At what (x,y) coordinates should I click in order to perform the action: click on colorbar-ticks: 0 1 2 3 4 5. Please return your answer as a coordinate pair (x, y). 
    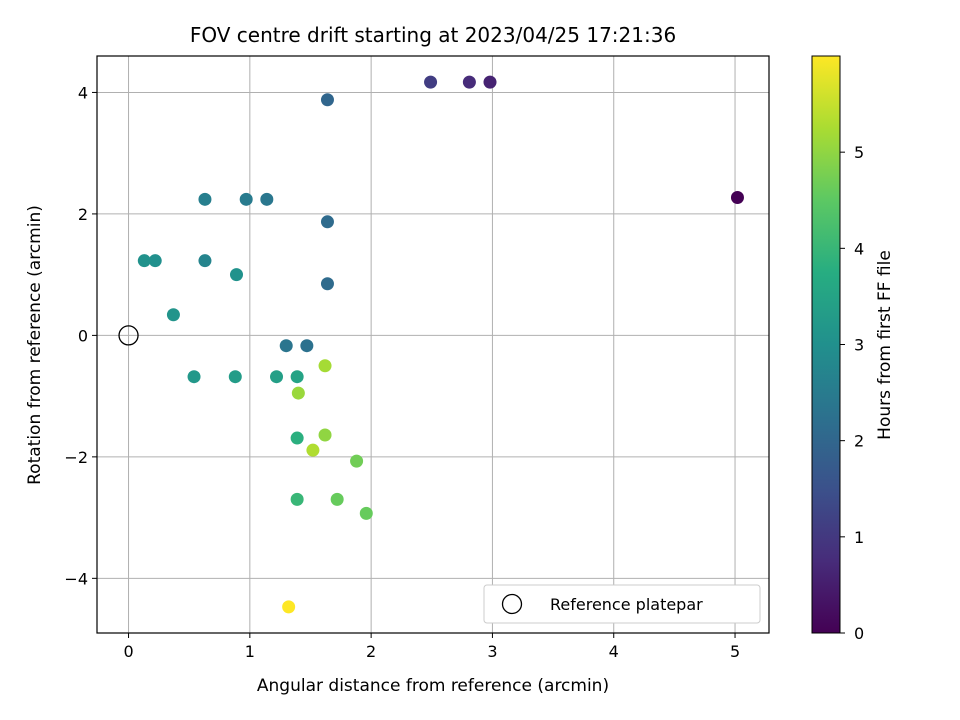
    Looking at the image, I should click on (852, 393).